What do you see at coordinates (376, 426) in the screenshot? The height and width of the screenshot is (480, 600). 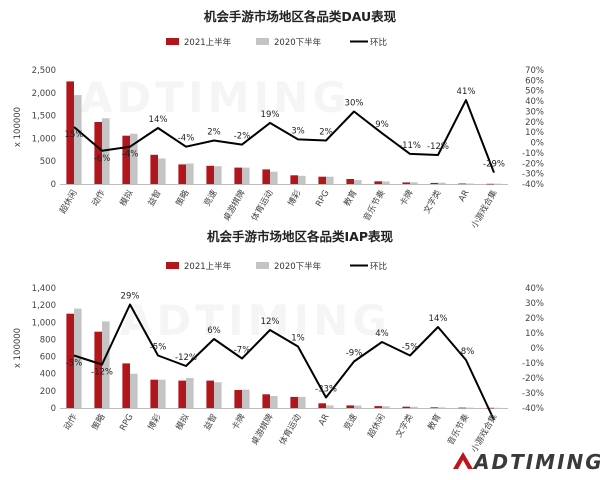 I see `category-label: 超休闲` at bounding box center [376, 426].